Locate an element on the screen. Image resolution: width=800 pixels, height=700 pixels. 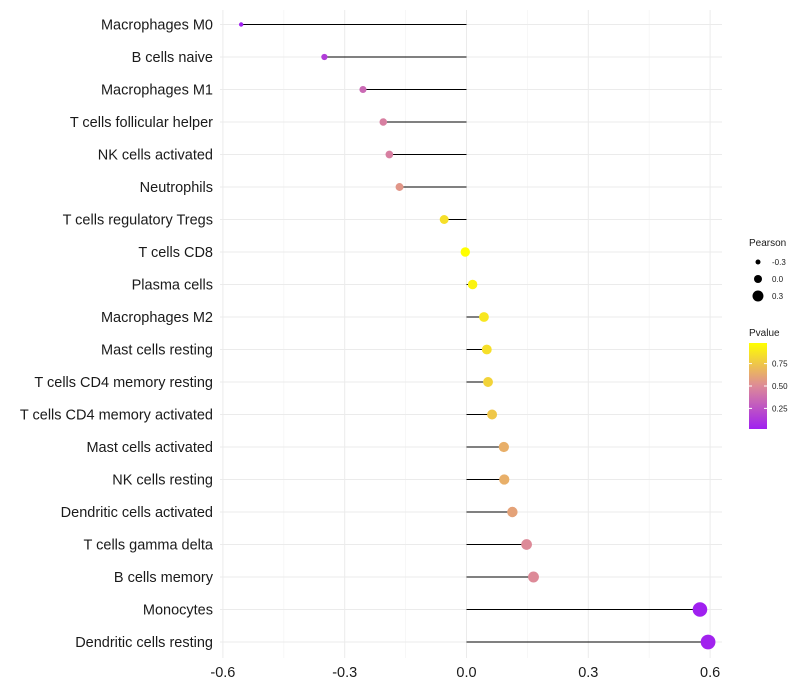
y-axis-label: Neutrophils is located at coordinates (176, 188).